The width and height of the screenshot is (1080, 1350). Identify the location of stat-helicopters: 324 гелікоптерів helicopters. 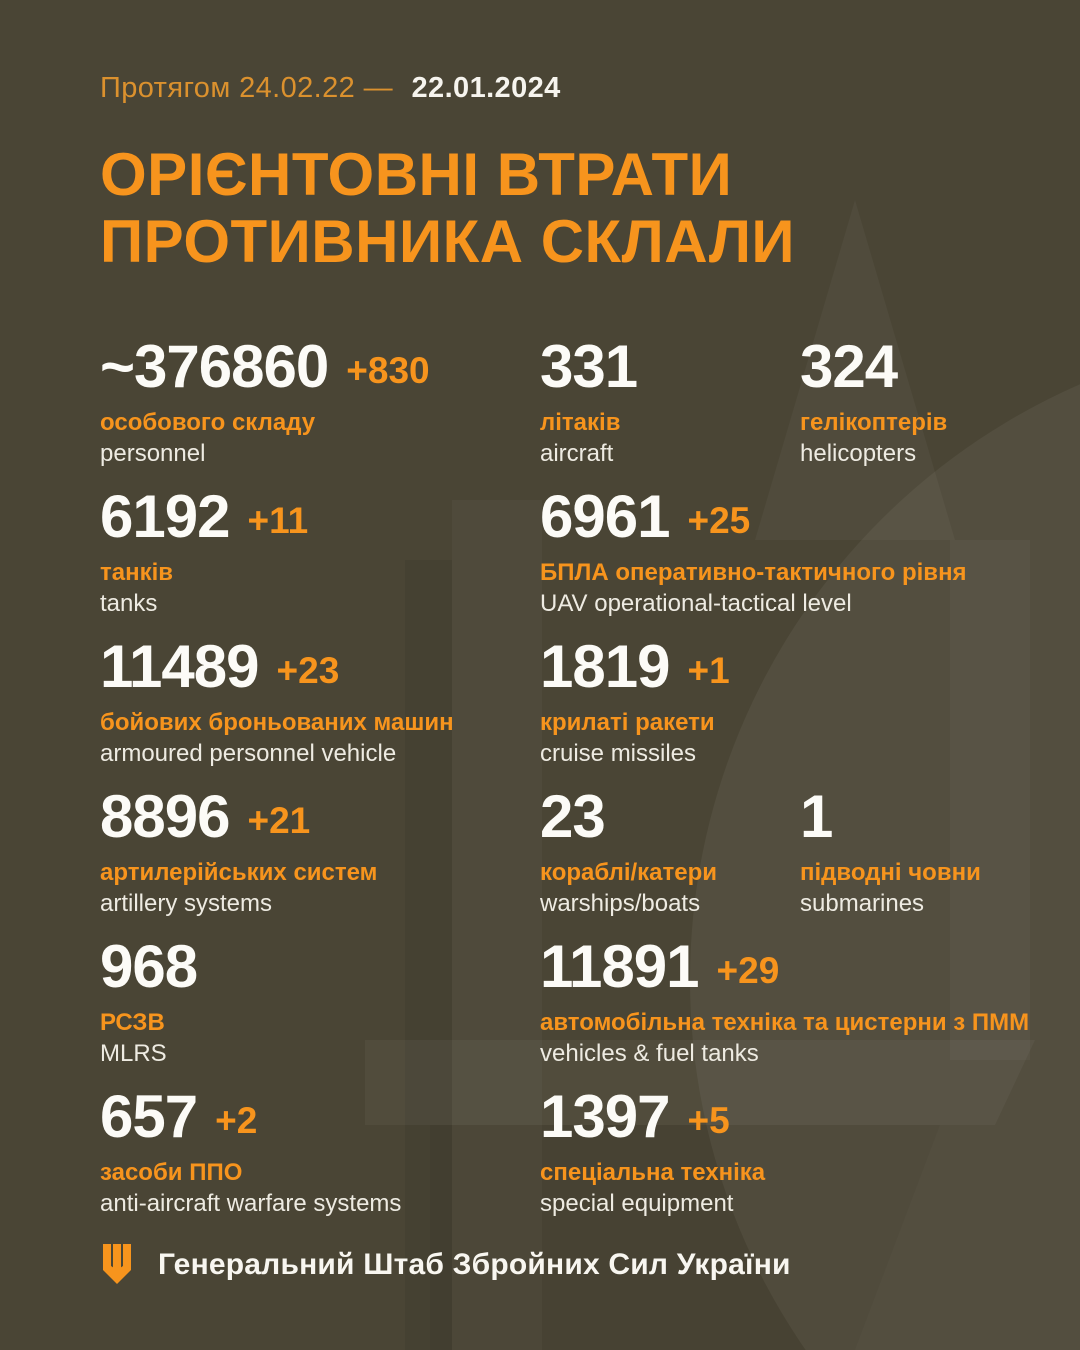
(920, 412).